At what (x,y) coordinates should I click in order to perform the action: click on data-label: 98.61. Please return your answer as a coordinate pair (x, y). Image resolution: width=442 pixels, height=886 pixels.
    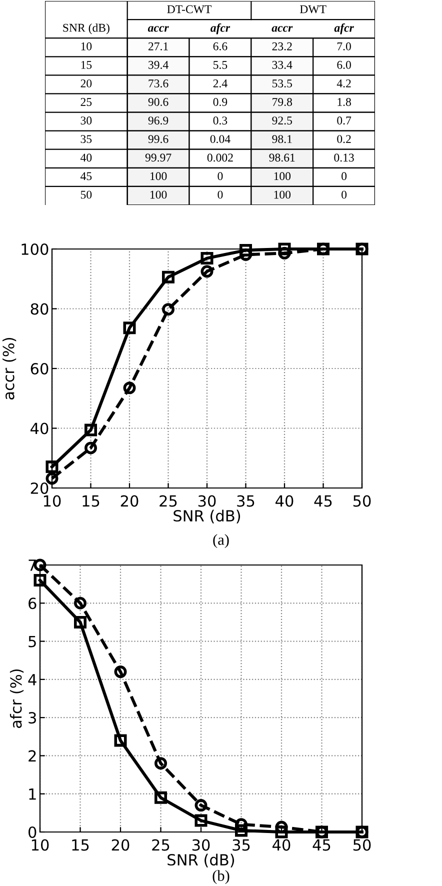
    Looking at the image, I should click on (282, 158).